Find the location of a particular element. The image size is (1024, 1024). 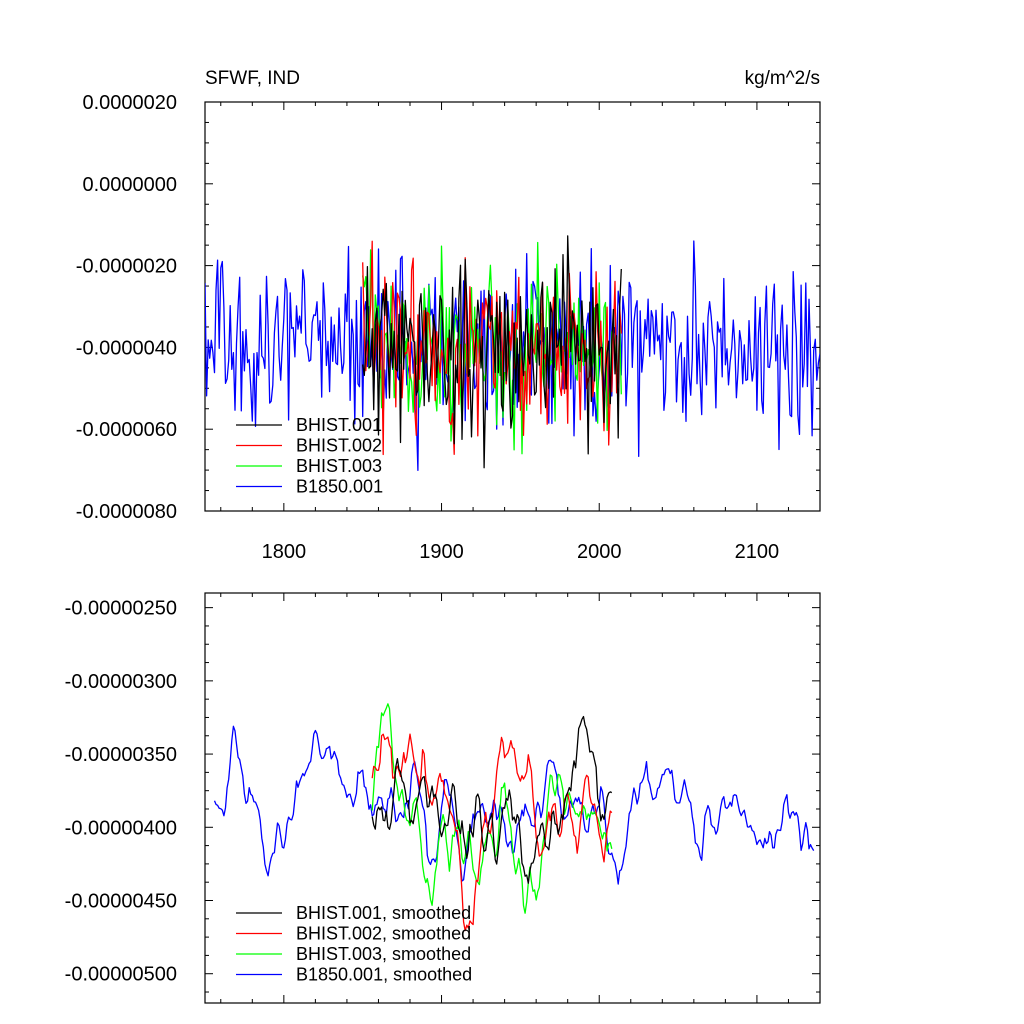

y-tick-label: -0.00000250 is located at coordinates (121, 609).